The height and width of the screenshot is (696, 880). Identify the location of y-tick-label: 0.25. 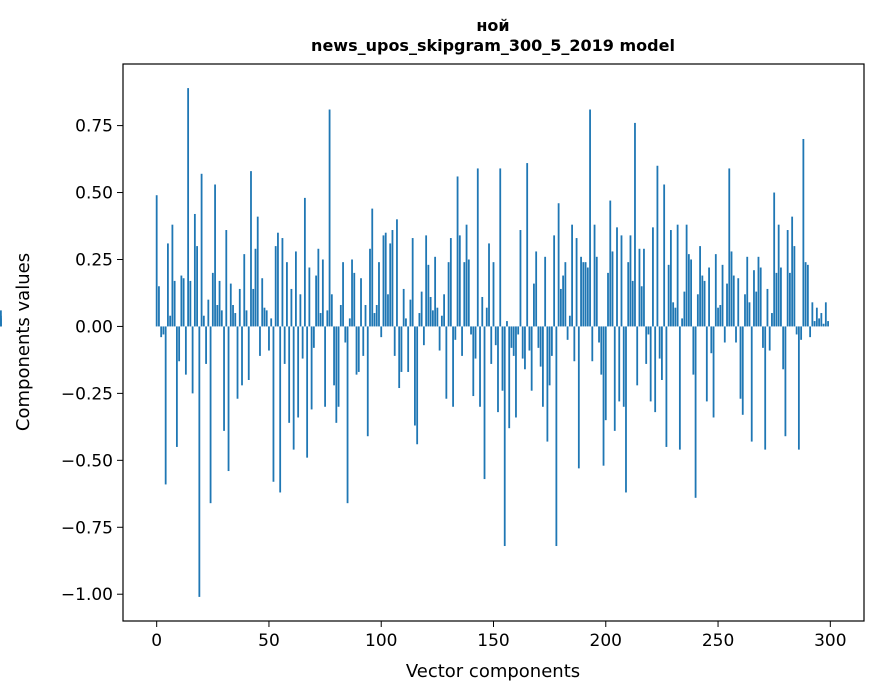
(94, 260).